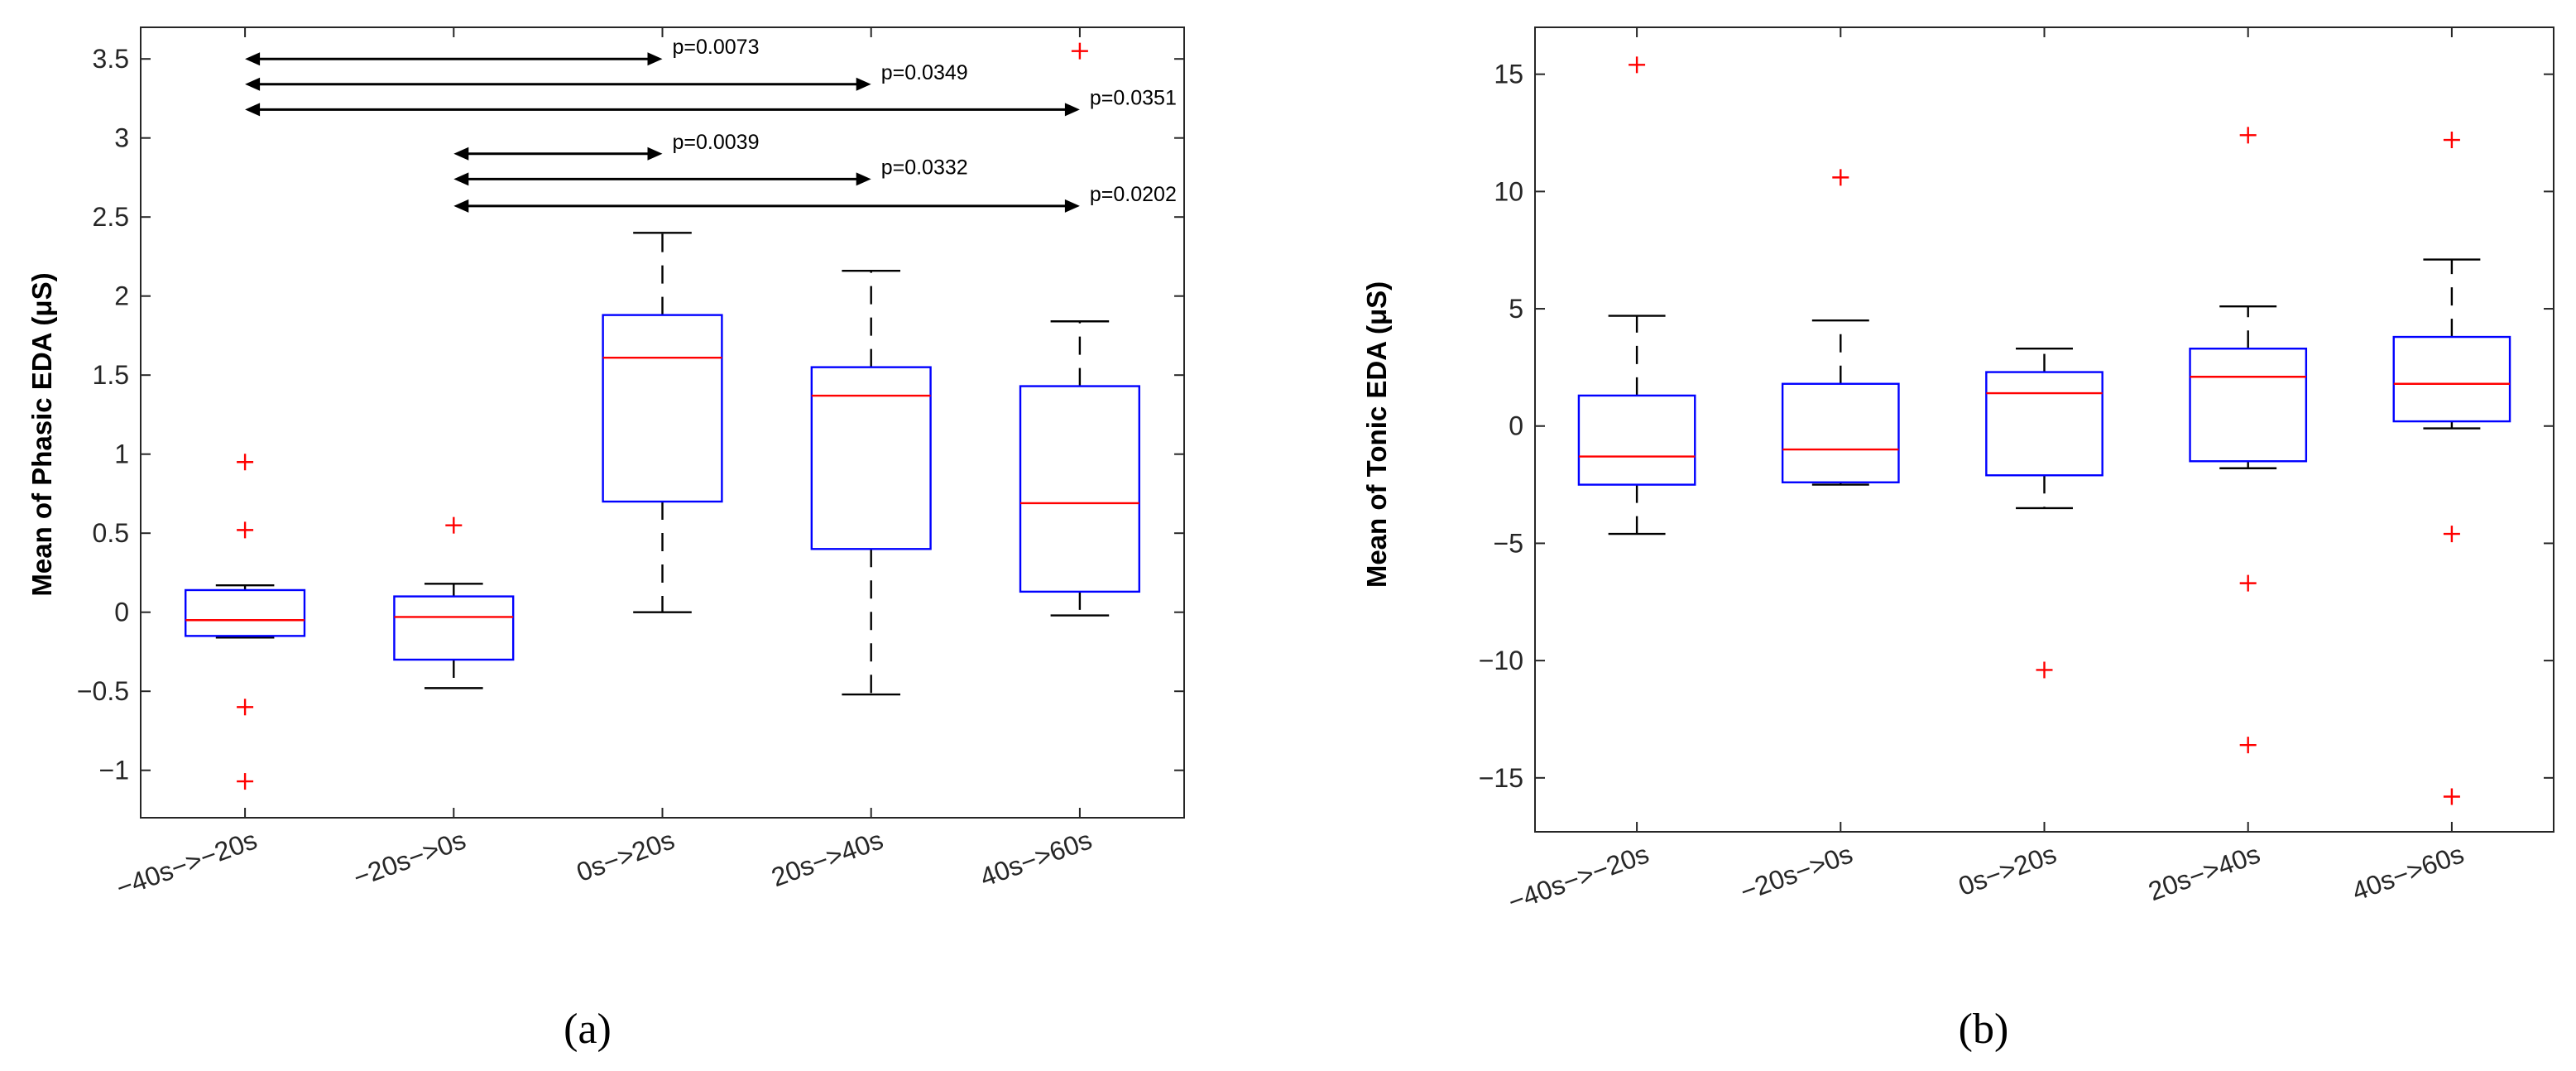  Describe the element at coordinates (588, 1029) in the screenshot. I see `panel-a-caption: (a)` at that location.